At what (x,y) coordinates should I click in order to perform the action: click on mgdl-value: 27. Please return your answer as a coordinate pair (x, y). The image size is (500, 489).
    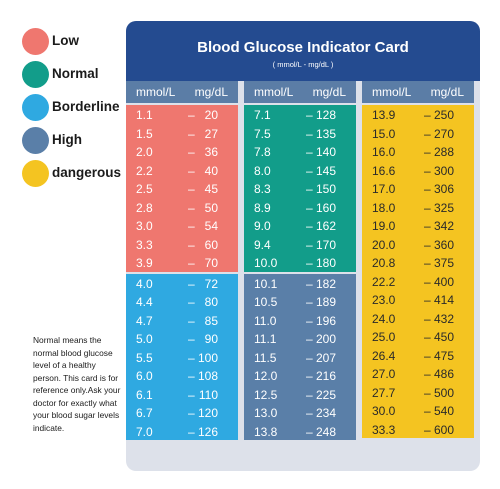
    Looking at the image, I should click on (211, 133).